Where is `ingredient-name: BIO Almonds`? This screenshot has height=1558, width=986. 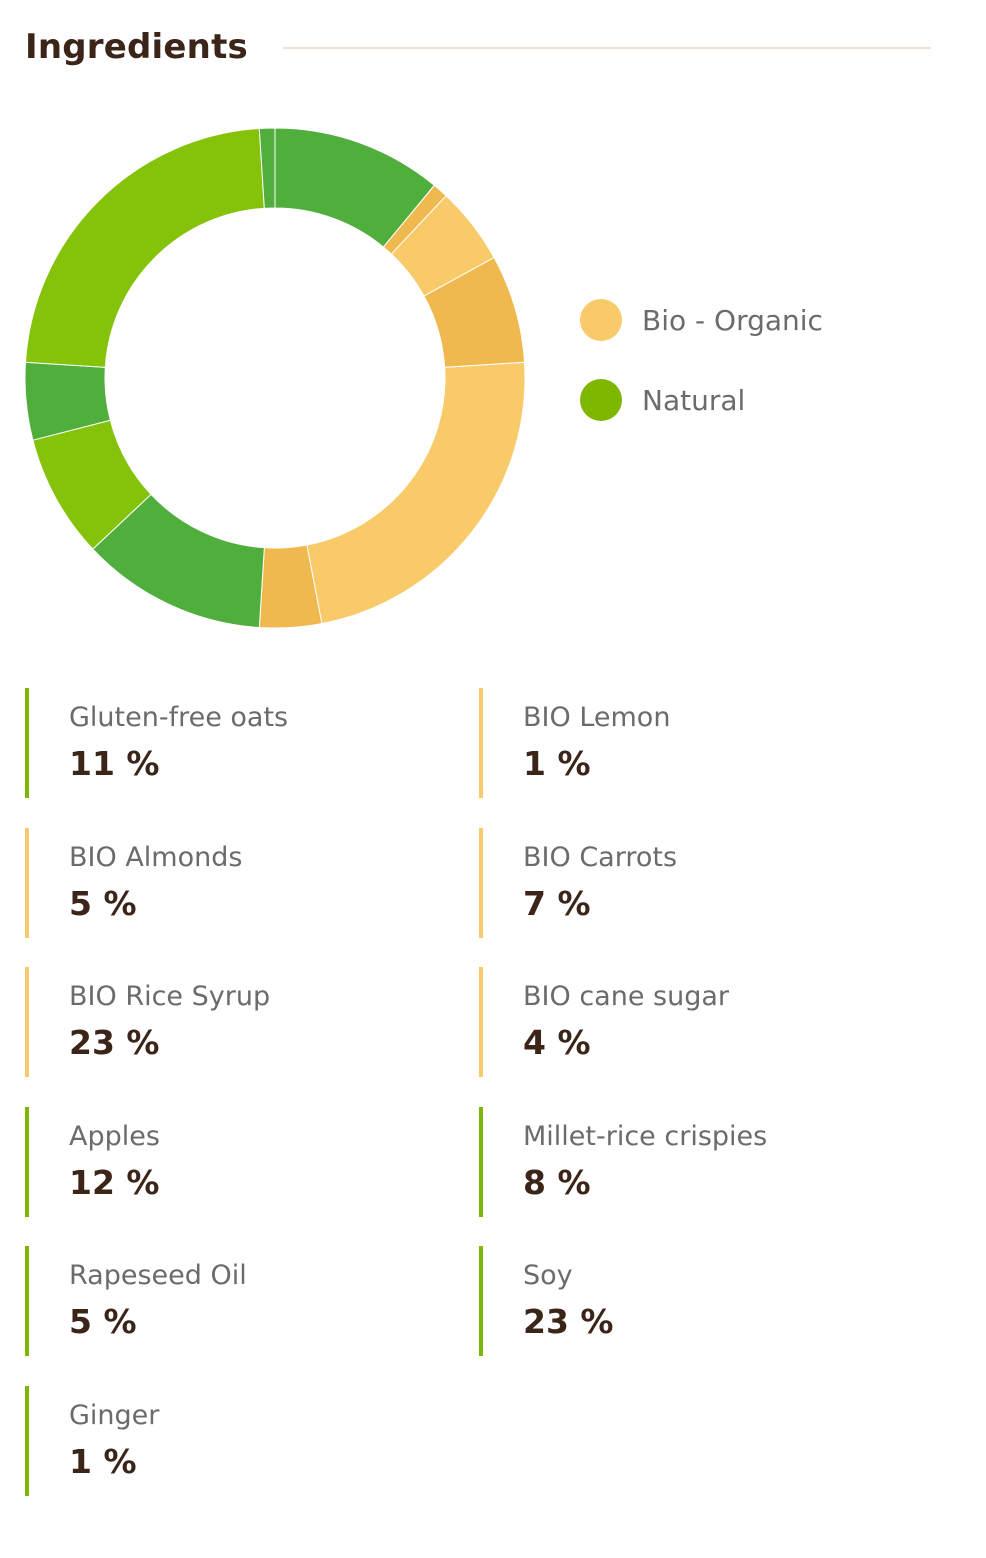
ingredient-name: BIO Almonds is located at coordinates (156, 857).